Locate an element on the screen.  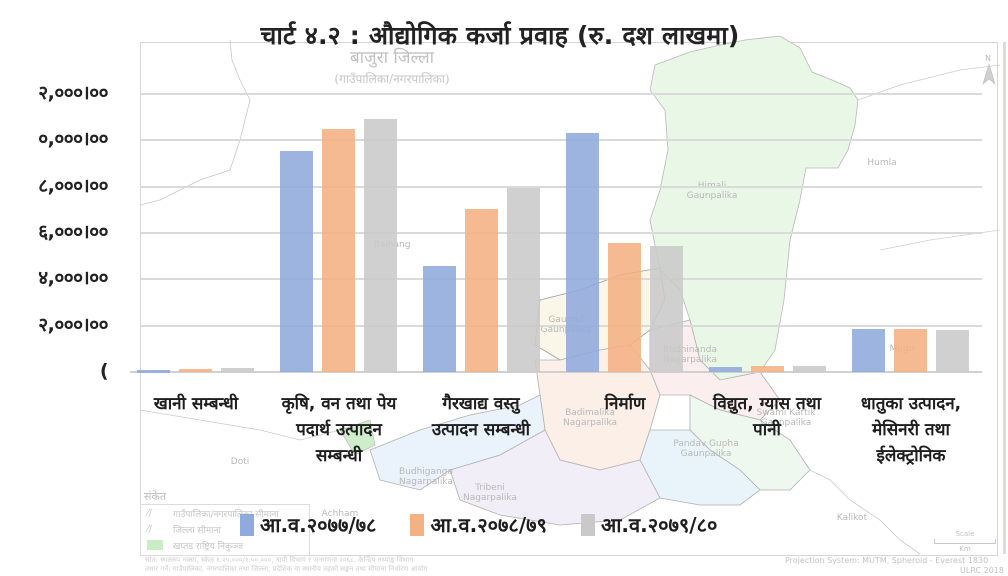
category-label: धातुका उत्पादन, मेसिनरी तथा ईलेक्ट्रोनिक is located at coordinates (911, 430).